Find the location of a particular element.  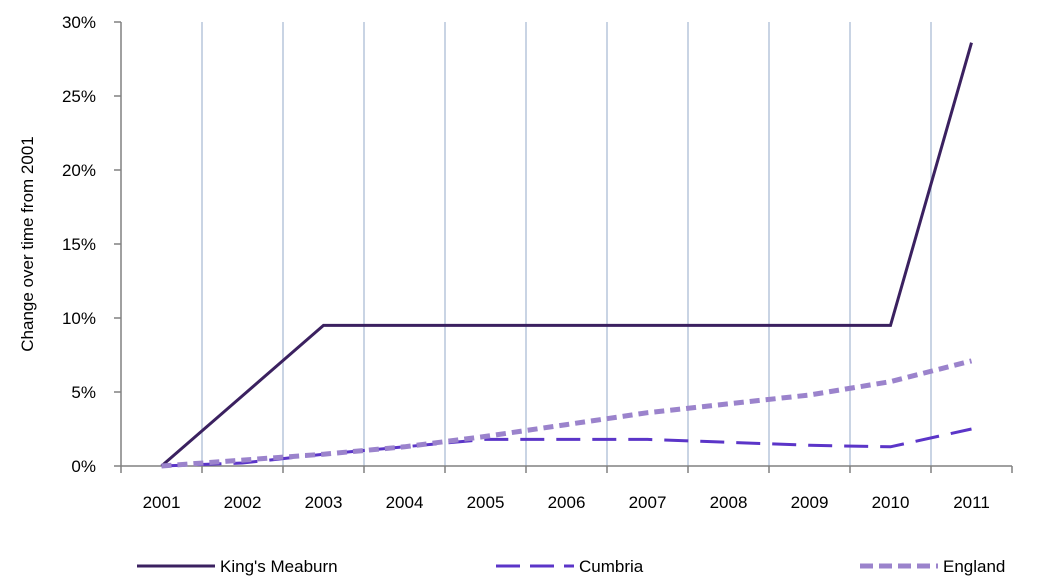

y-tick-label: 20% is located at coordinates (79, 170).